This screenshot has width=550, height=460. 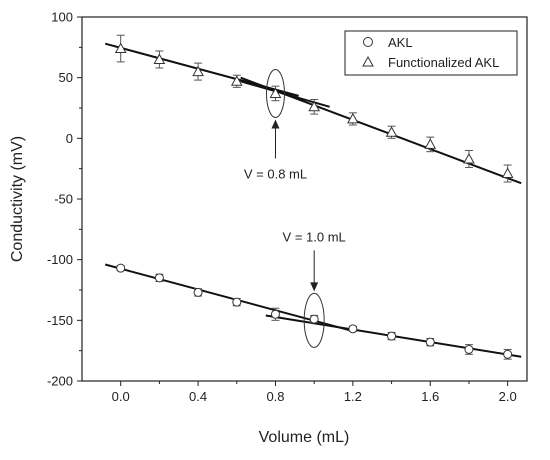 What do you see at coordinates (295, 208) in the screenshot?
I see `annotations-layer: V = 0.8 mL V = 1.0 mL` at bounding box center [295, 208].